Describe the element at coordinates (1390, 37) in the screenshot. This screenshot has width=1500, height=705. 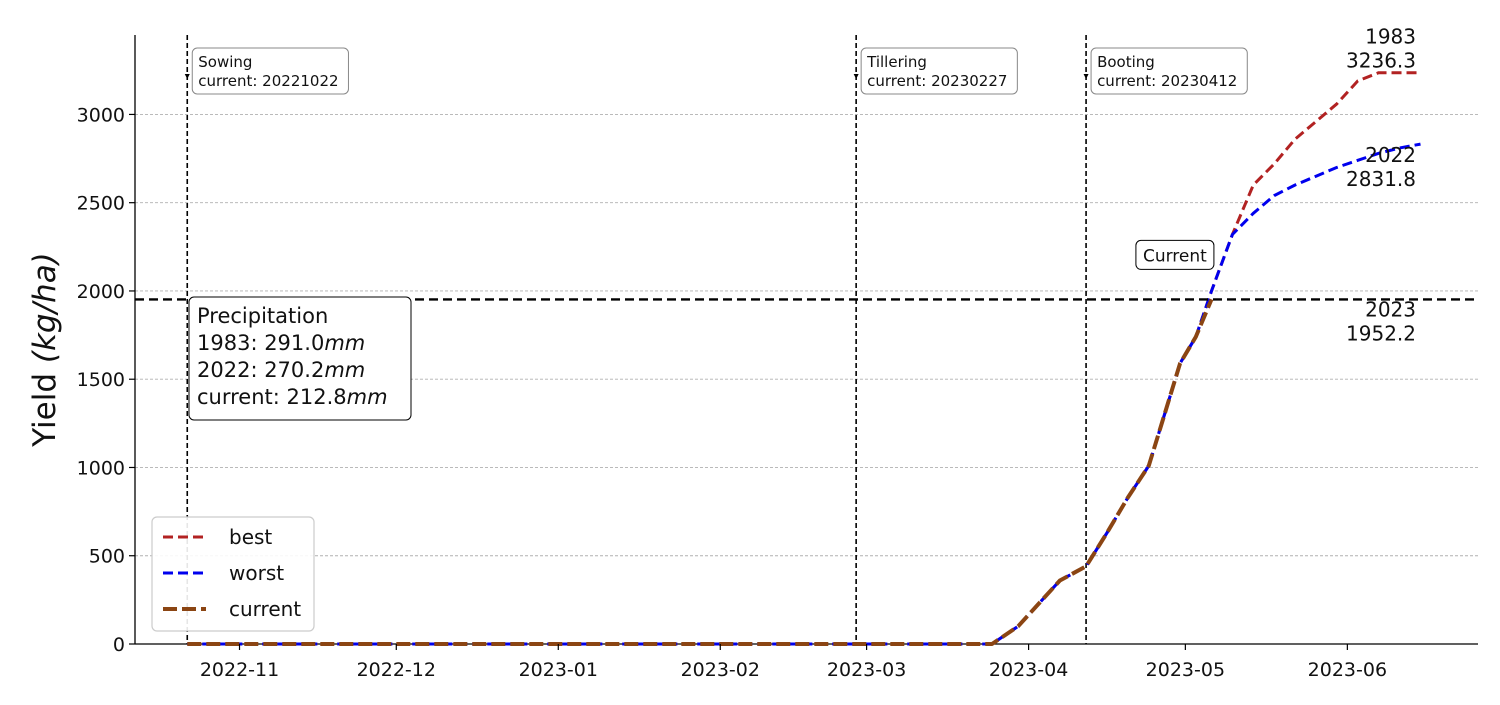
I see `end-label-year: 1983` at that location.